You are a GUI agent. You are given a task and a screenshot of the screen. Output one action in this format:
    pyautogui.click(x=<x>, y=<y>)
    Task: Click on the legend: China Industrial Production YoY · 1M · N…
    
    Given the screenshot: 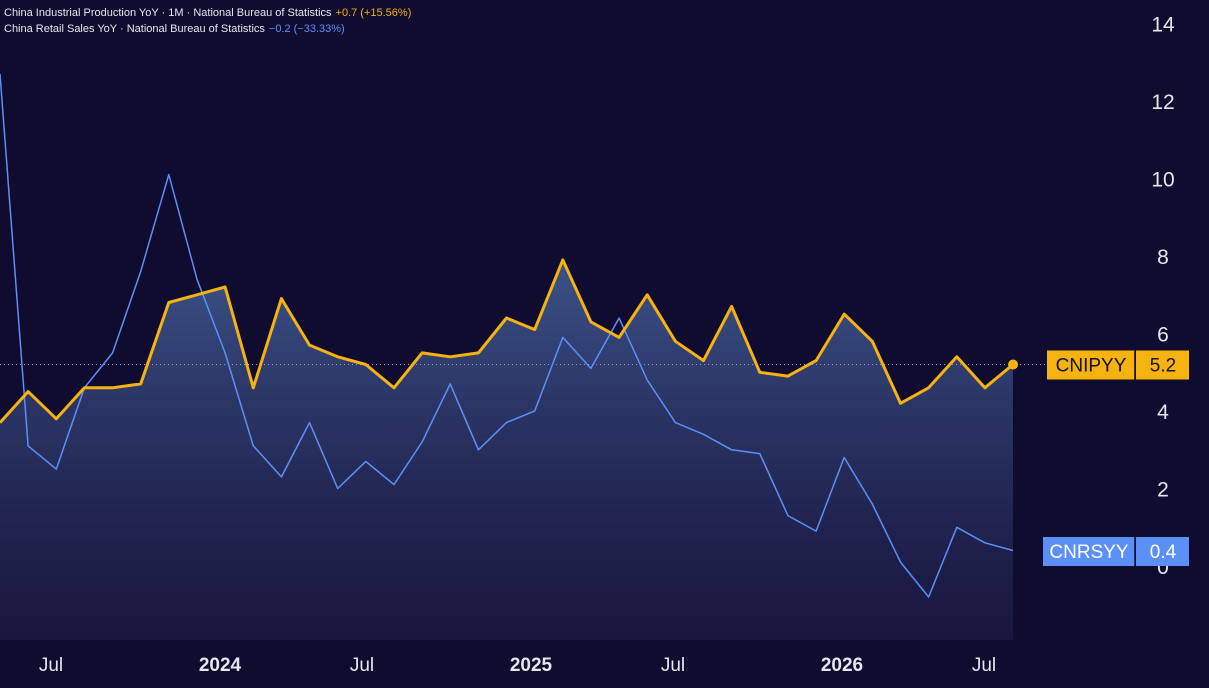 What is the action you would take?
    pyautogui.click(x=207, y=21)
    